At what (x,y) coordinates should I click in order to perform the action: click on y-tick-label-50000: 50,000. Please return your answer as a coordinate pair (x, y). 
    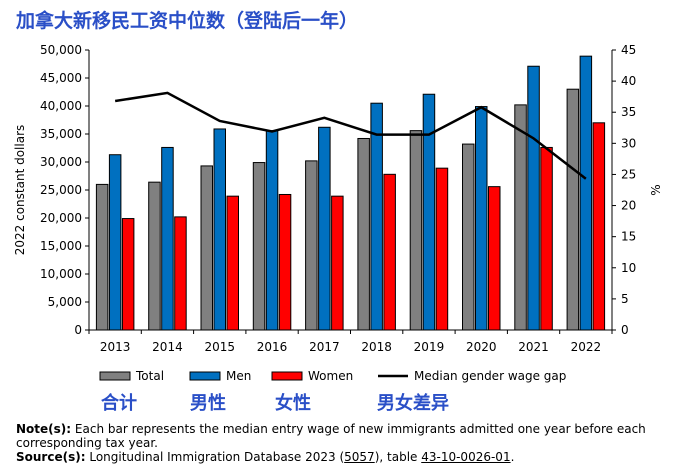
    Looking at the image, I should click on (61, 50).